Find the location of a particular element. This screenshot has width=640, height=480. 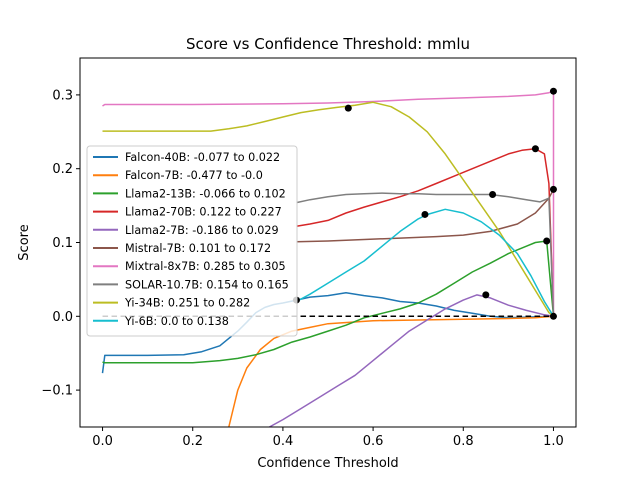

chart-title: Score vs Confidence Threshold: mmlu is located at coordinates (328, 44).